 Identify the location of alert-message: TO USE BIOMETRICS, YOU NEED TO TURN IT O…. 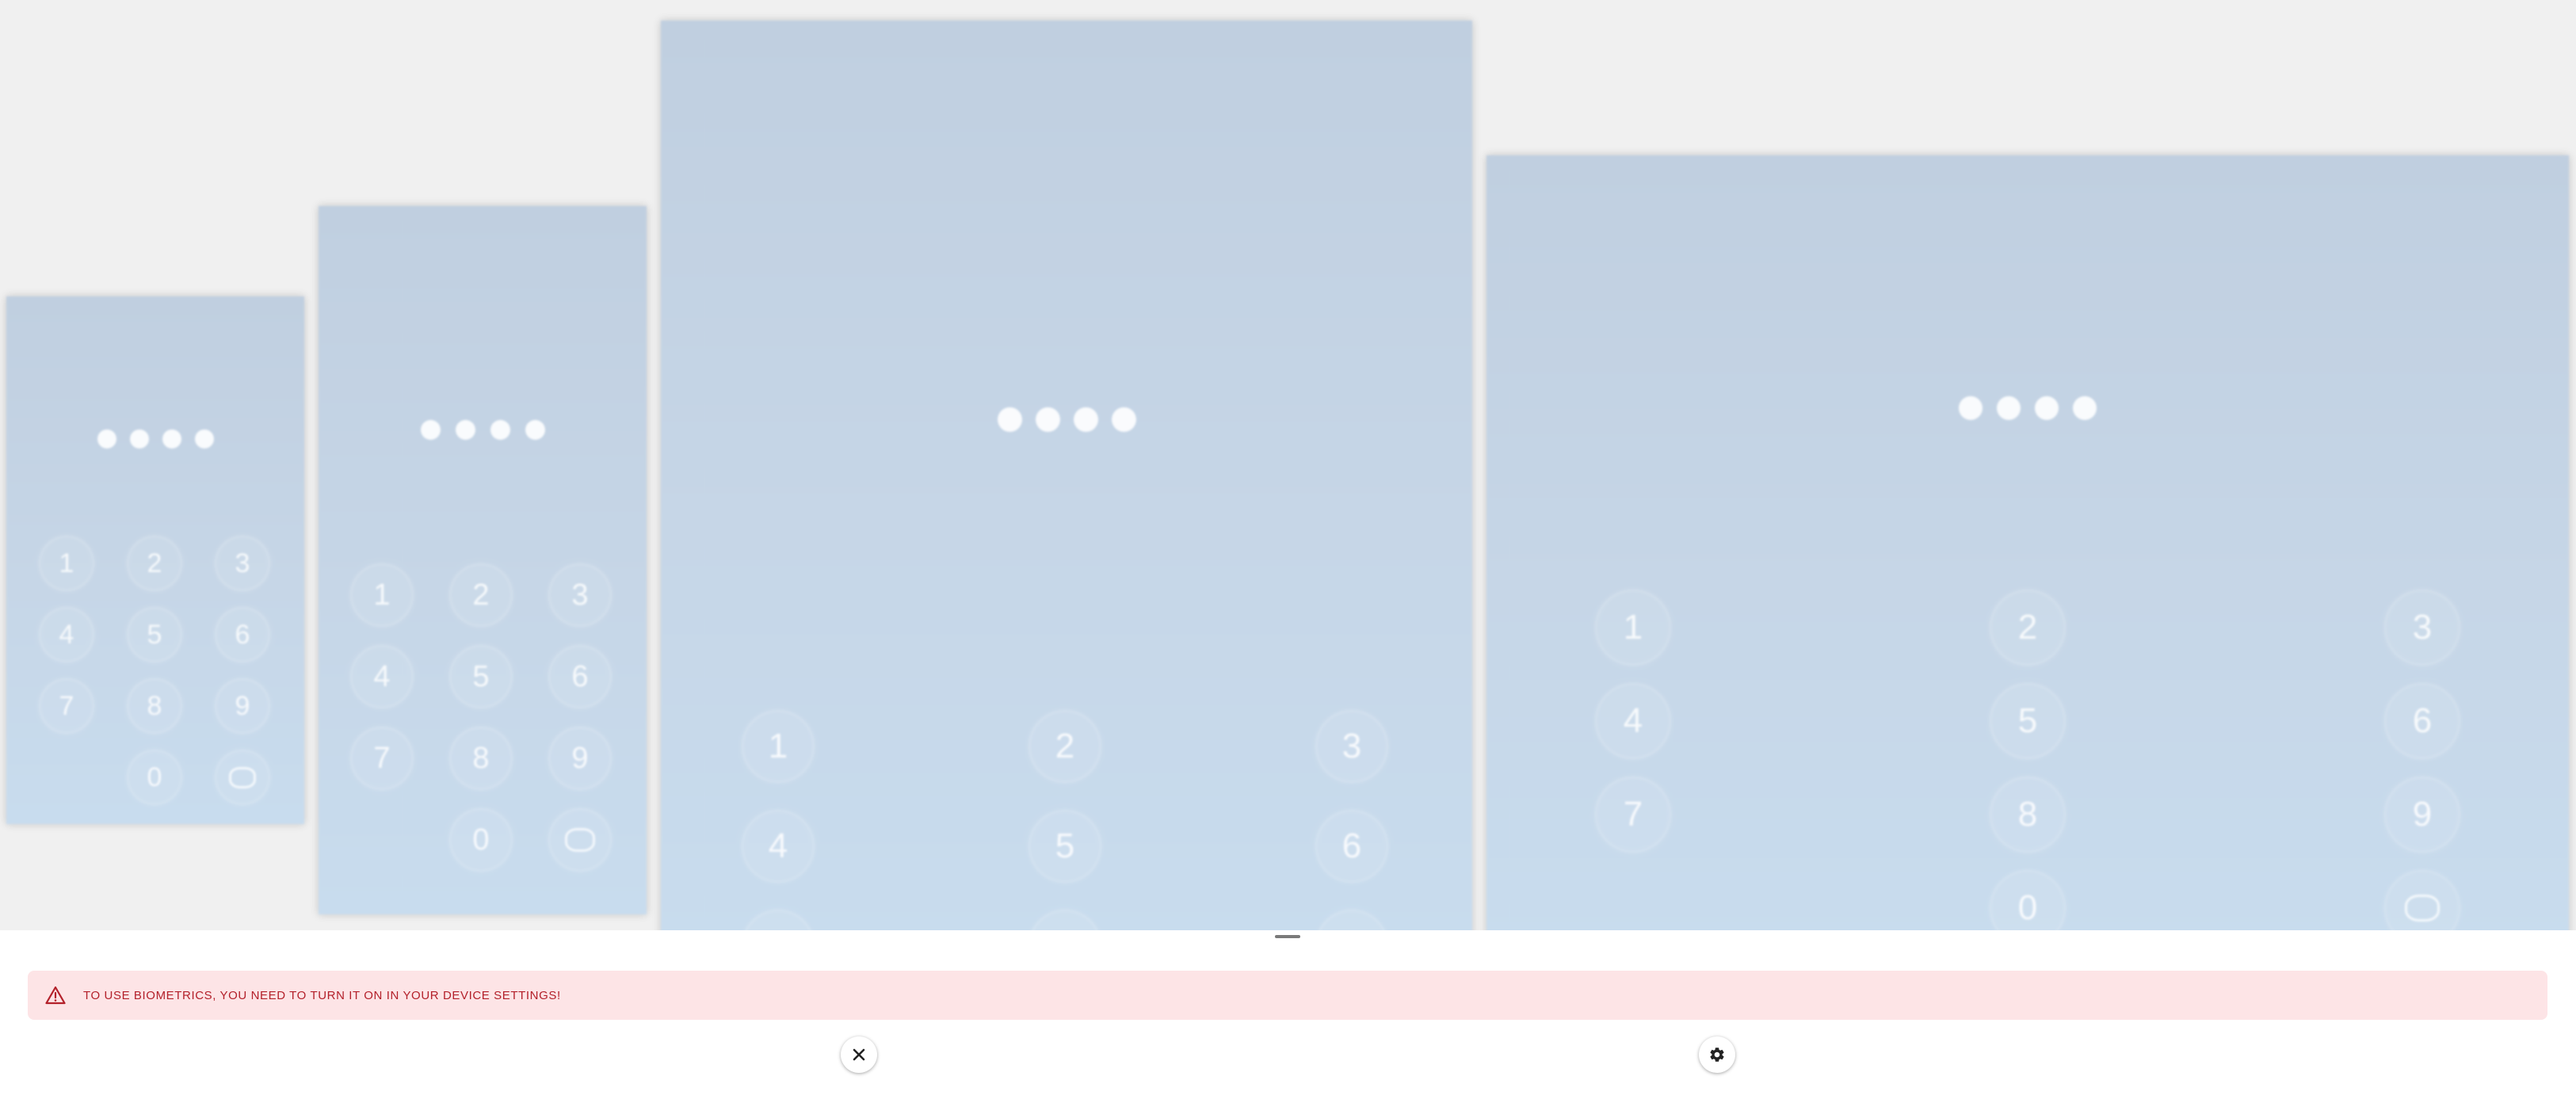
(322, 995).